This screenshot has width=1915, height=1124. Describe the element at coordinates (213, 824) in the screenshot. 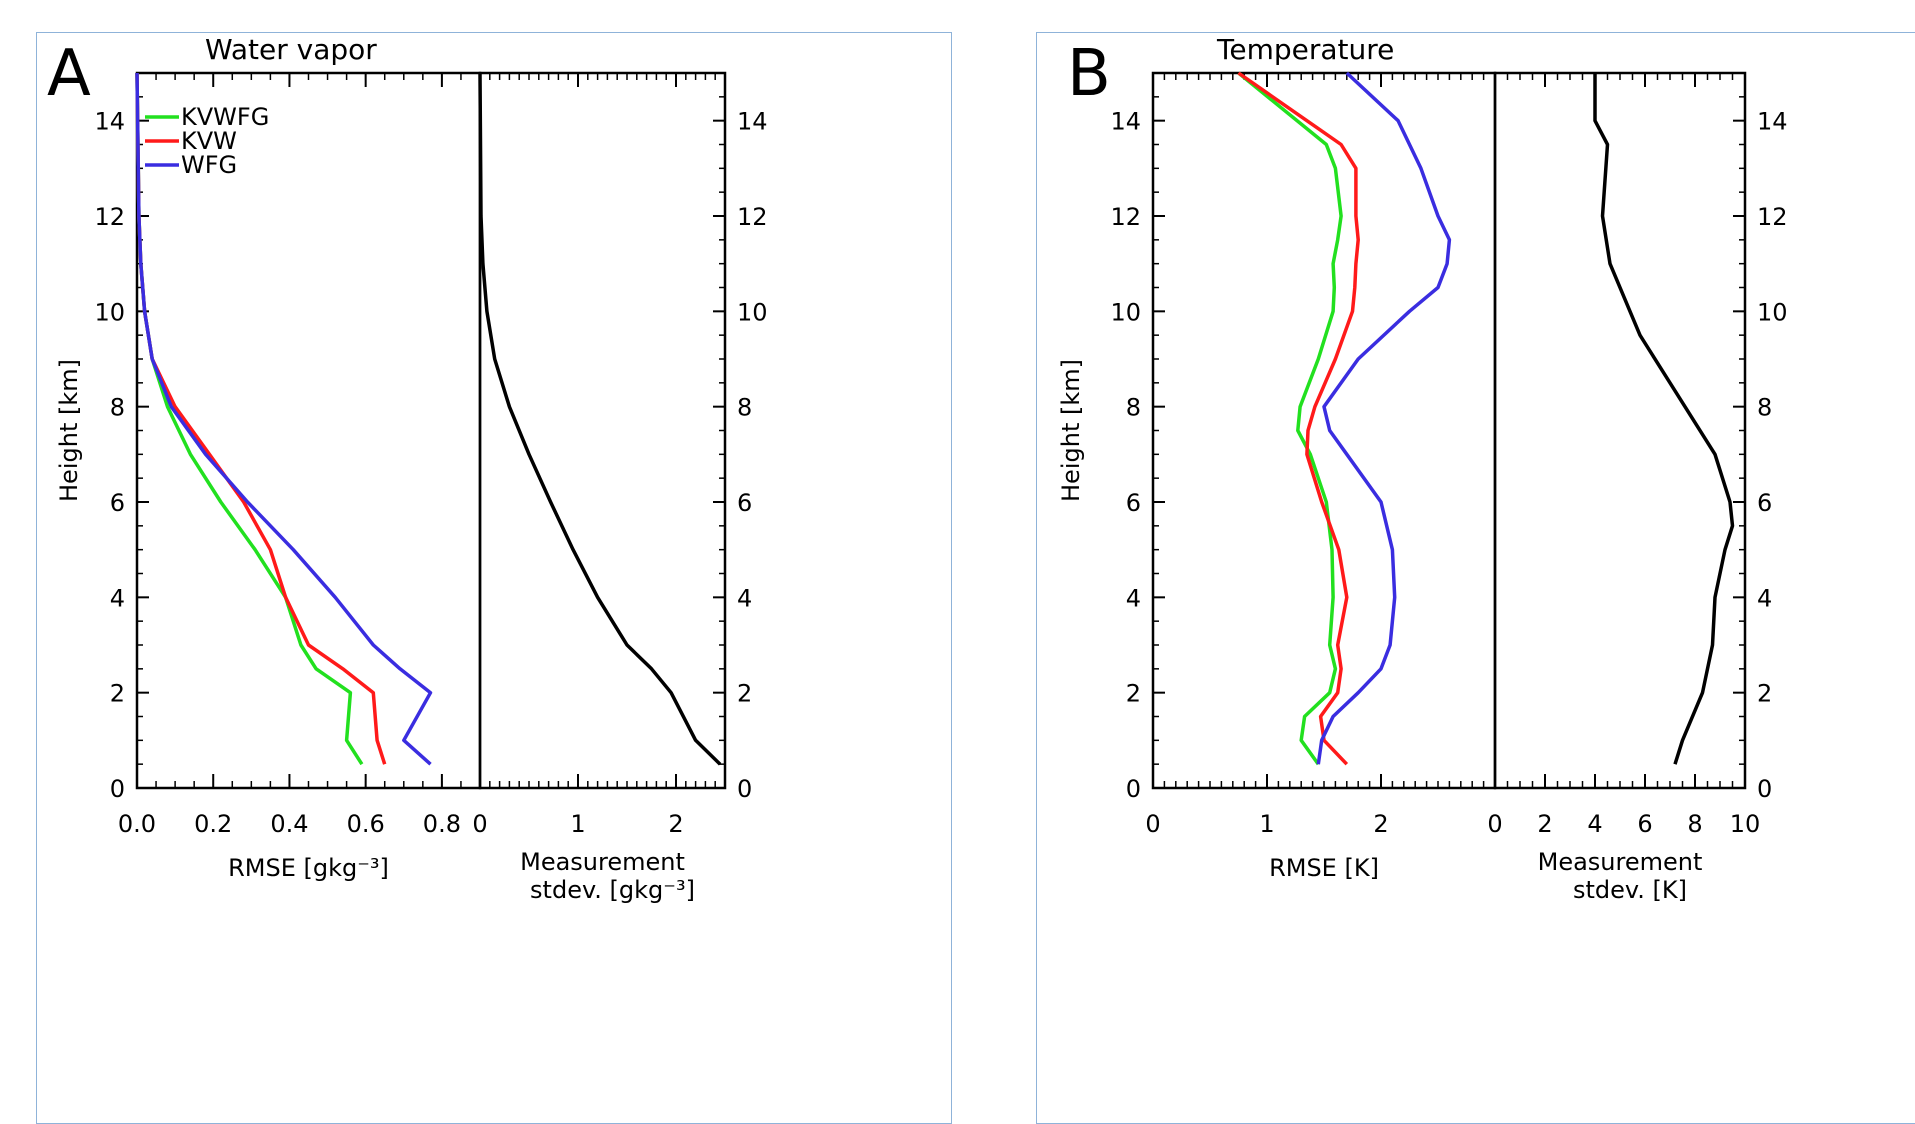

I see `x-tick-label: 0.2` at that location.